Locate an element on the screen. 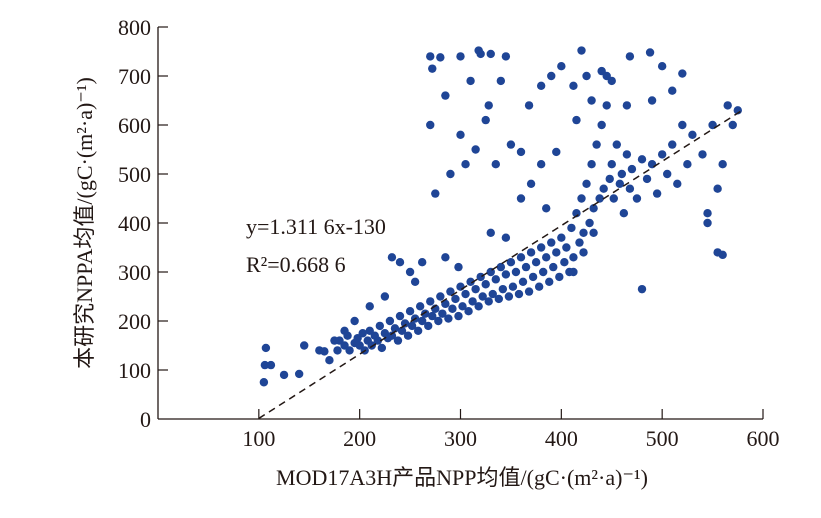 The image size is (821, 518). y-tick-label: 100 is located at coordinates (134, 370).